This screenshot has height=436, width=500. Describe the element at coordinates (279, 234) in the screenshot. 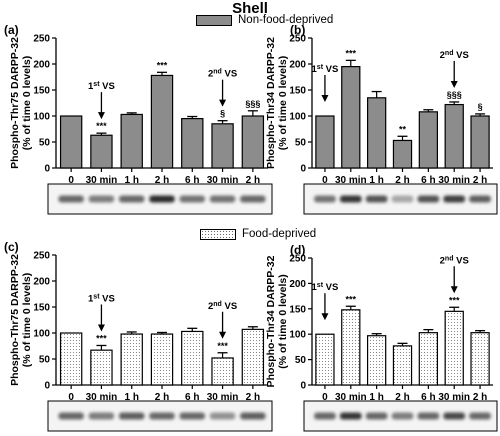

I see `legend-label: Food-deprived` at that location.